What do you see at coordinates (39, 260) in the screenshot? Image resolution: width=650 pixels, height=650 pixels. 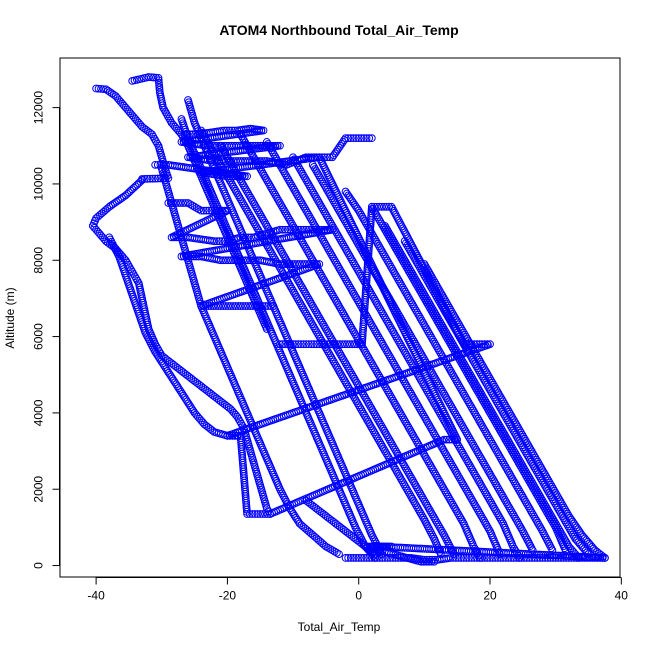 I see `y-tick-label: 8000` at bounding box center [39, 260].